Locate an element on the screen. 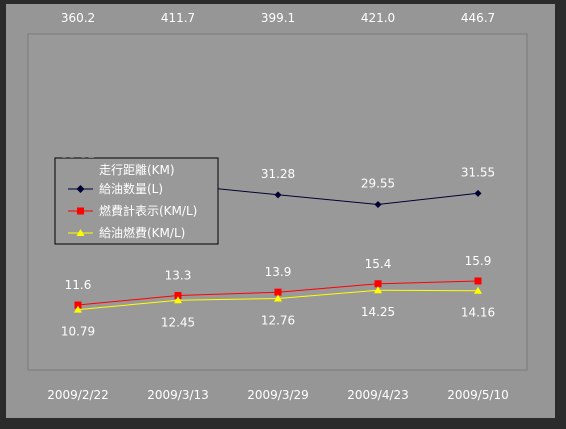 This screenshot has height=429, width=566. legend-entry-meter-economy: 燃費計表示(KM/L) is located at coordinates (148, 210).